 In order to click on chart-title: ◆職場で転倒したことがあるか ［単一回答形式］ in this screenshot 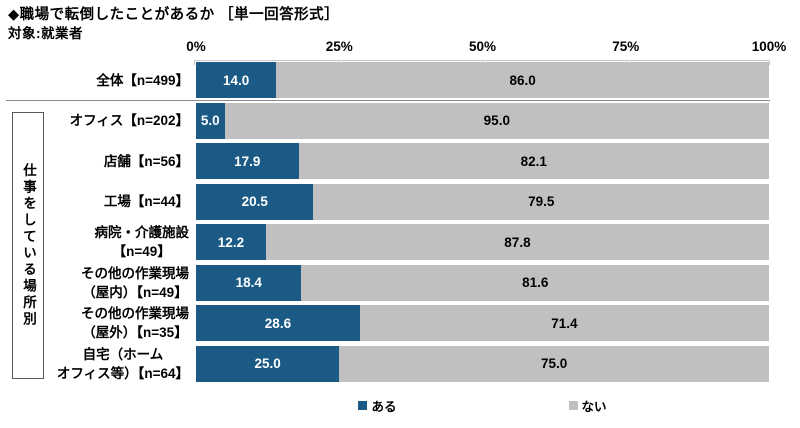, I will do `click(174, 15)`.